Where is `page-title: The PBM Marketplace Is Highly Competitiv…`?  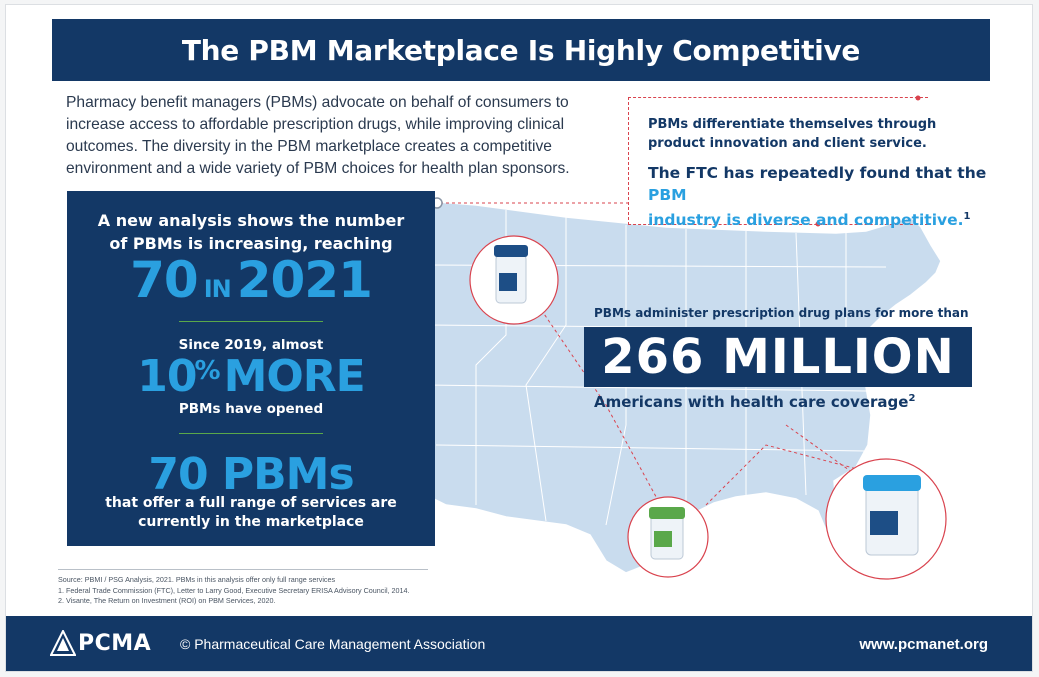
page-title: The PBM Marketplace Is Highly Competitiv… is located at coordinates (521, 50).